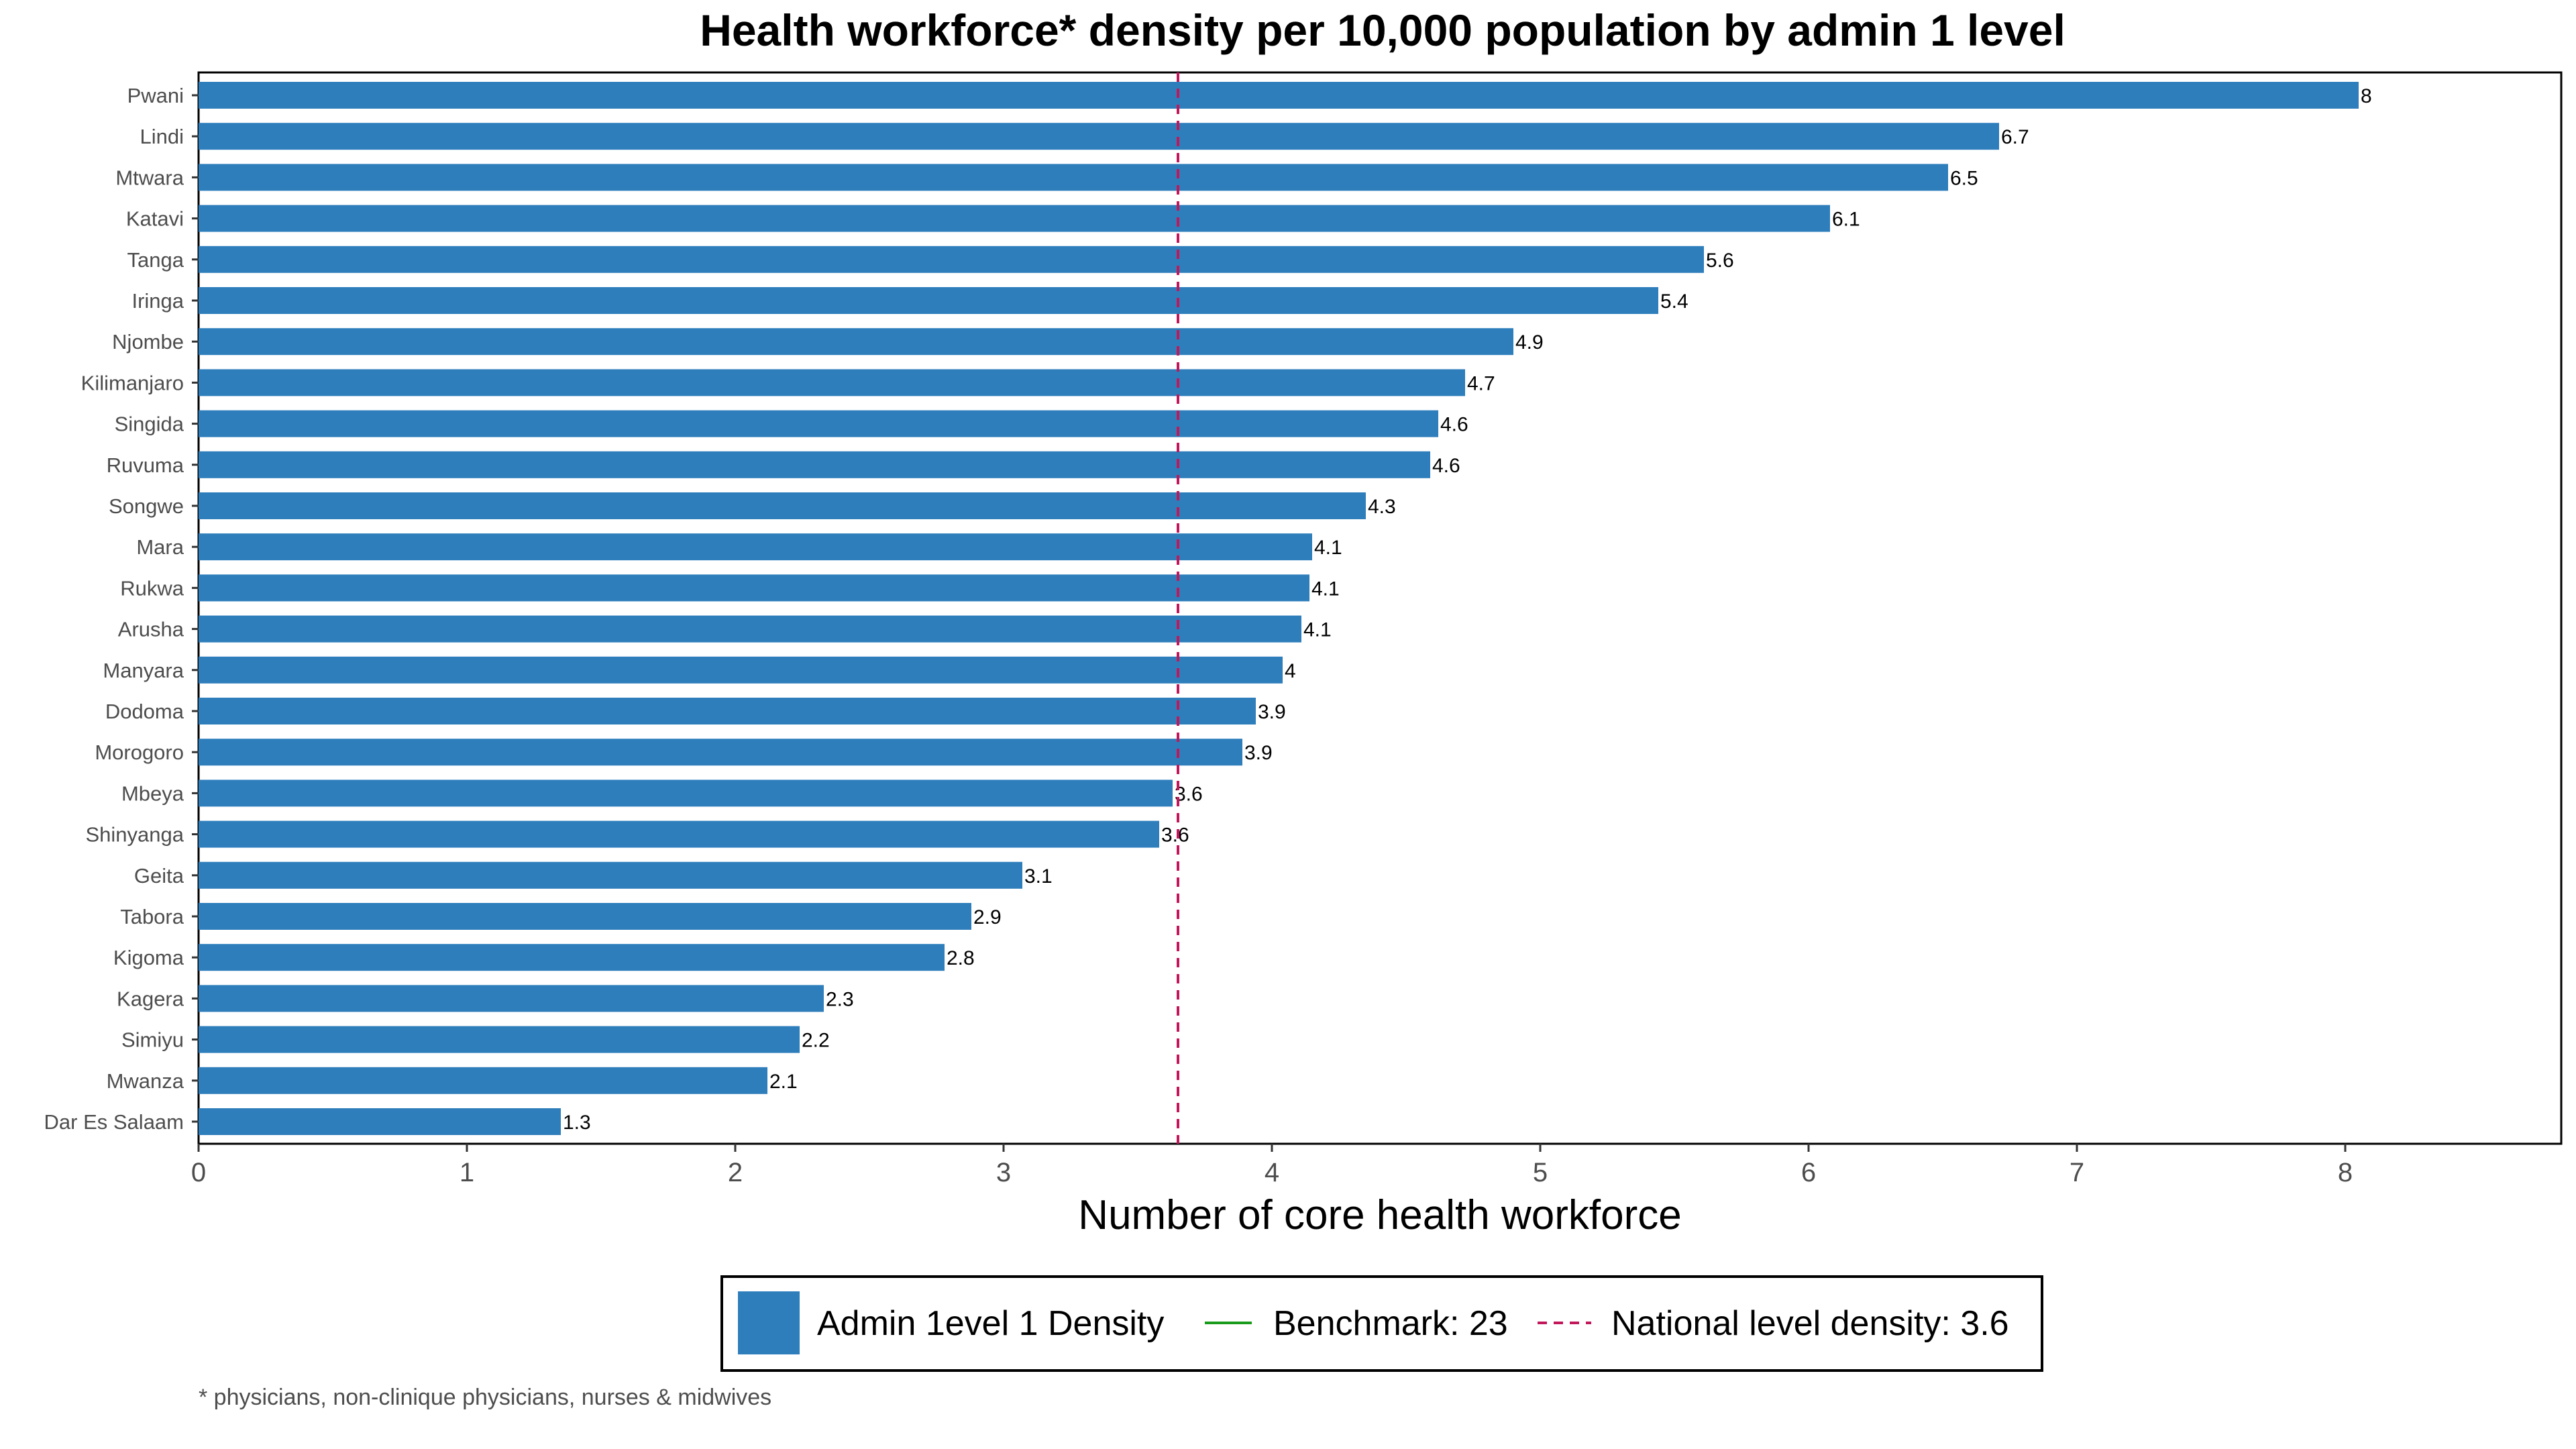 The image size is (2576, 1449). Describe the element at coordinates (1720, 261) in the screenshot. I see `value-label: 5.6` at that location.